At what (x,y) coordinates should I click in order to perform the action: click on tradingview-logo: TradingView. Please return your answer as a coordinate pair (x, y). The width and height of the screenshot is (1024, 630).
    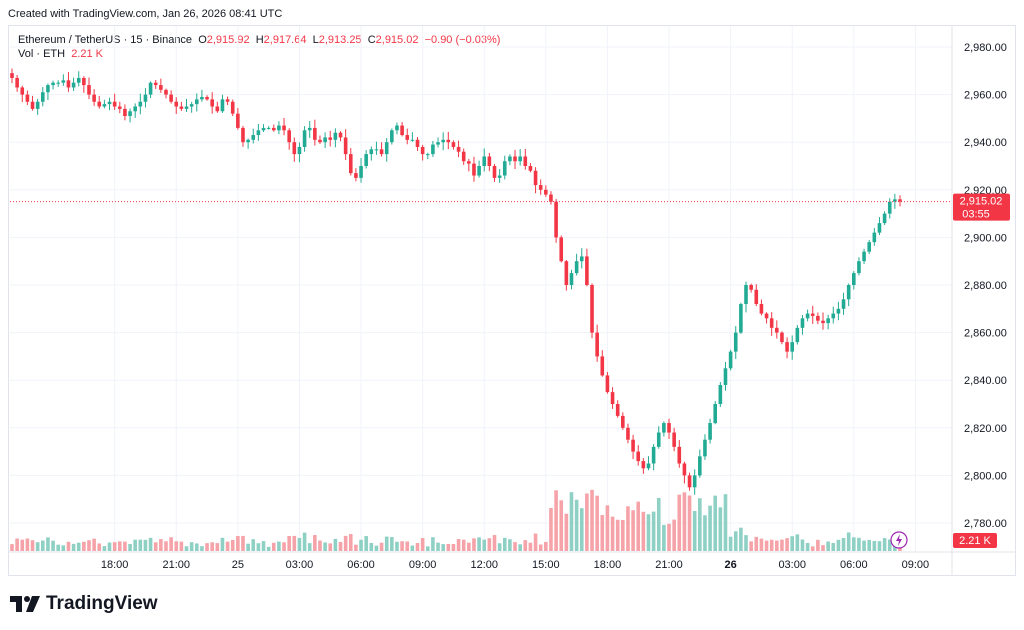
    Looking at the image, I should click on (84, 604).